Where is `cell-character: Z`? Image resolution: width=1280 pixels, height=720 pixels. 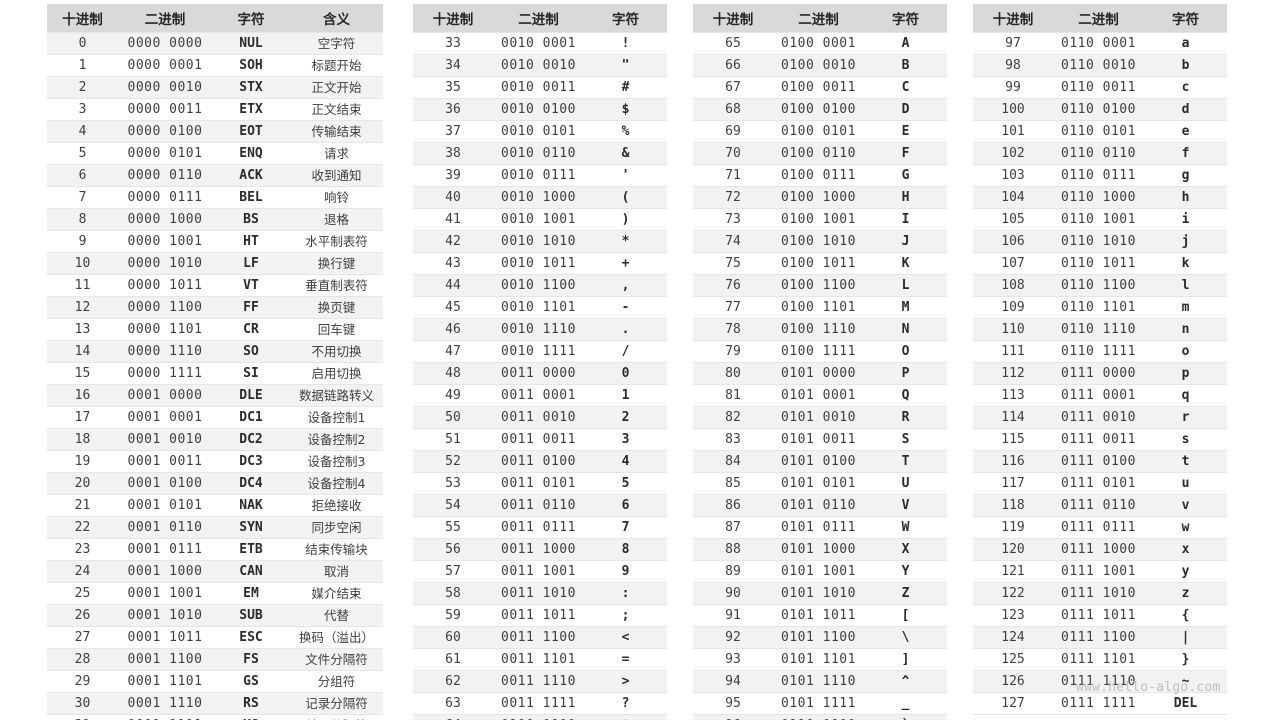
cell-character: Z is located at coordinates (905, 593).